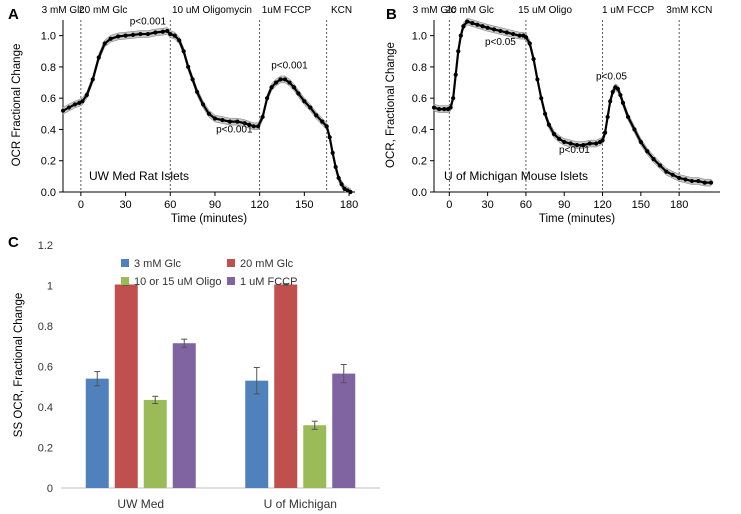 This screenshot has height=514, width=741. Describe the element at coordinates (628, 10) in the screenshot. I see `event-label: 1 uM FCCP` at that location.